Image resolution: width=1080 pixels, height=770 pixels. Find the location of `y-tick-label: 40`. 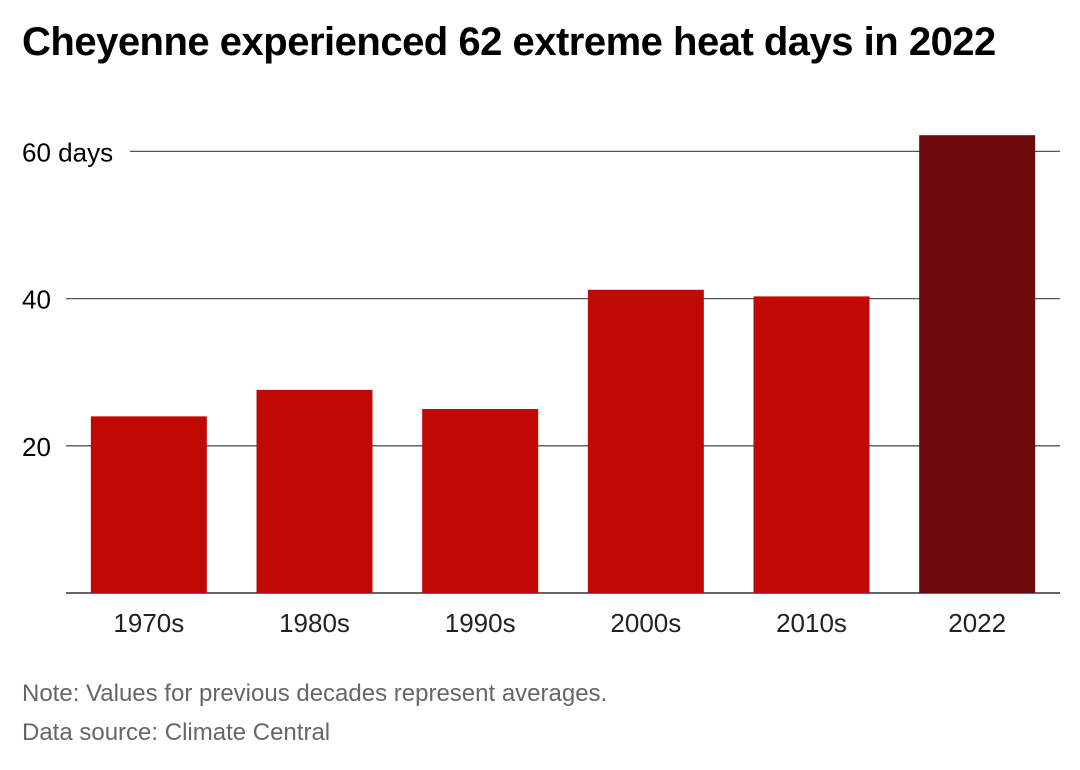

y-tick-label: 40 is located at coordinates (36, 300).